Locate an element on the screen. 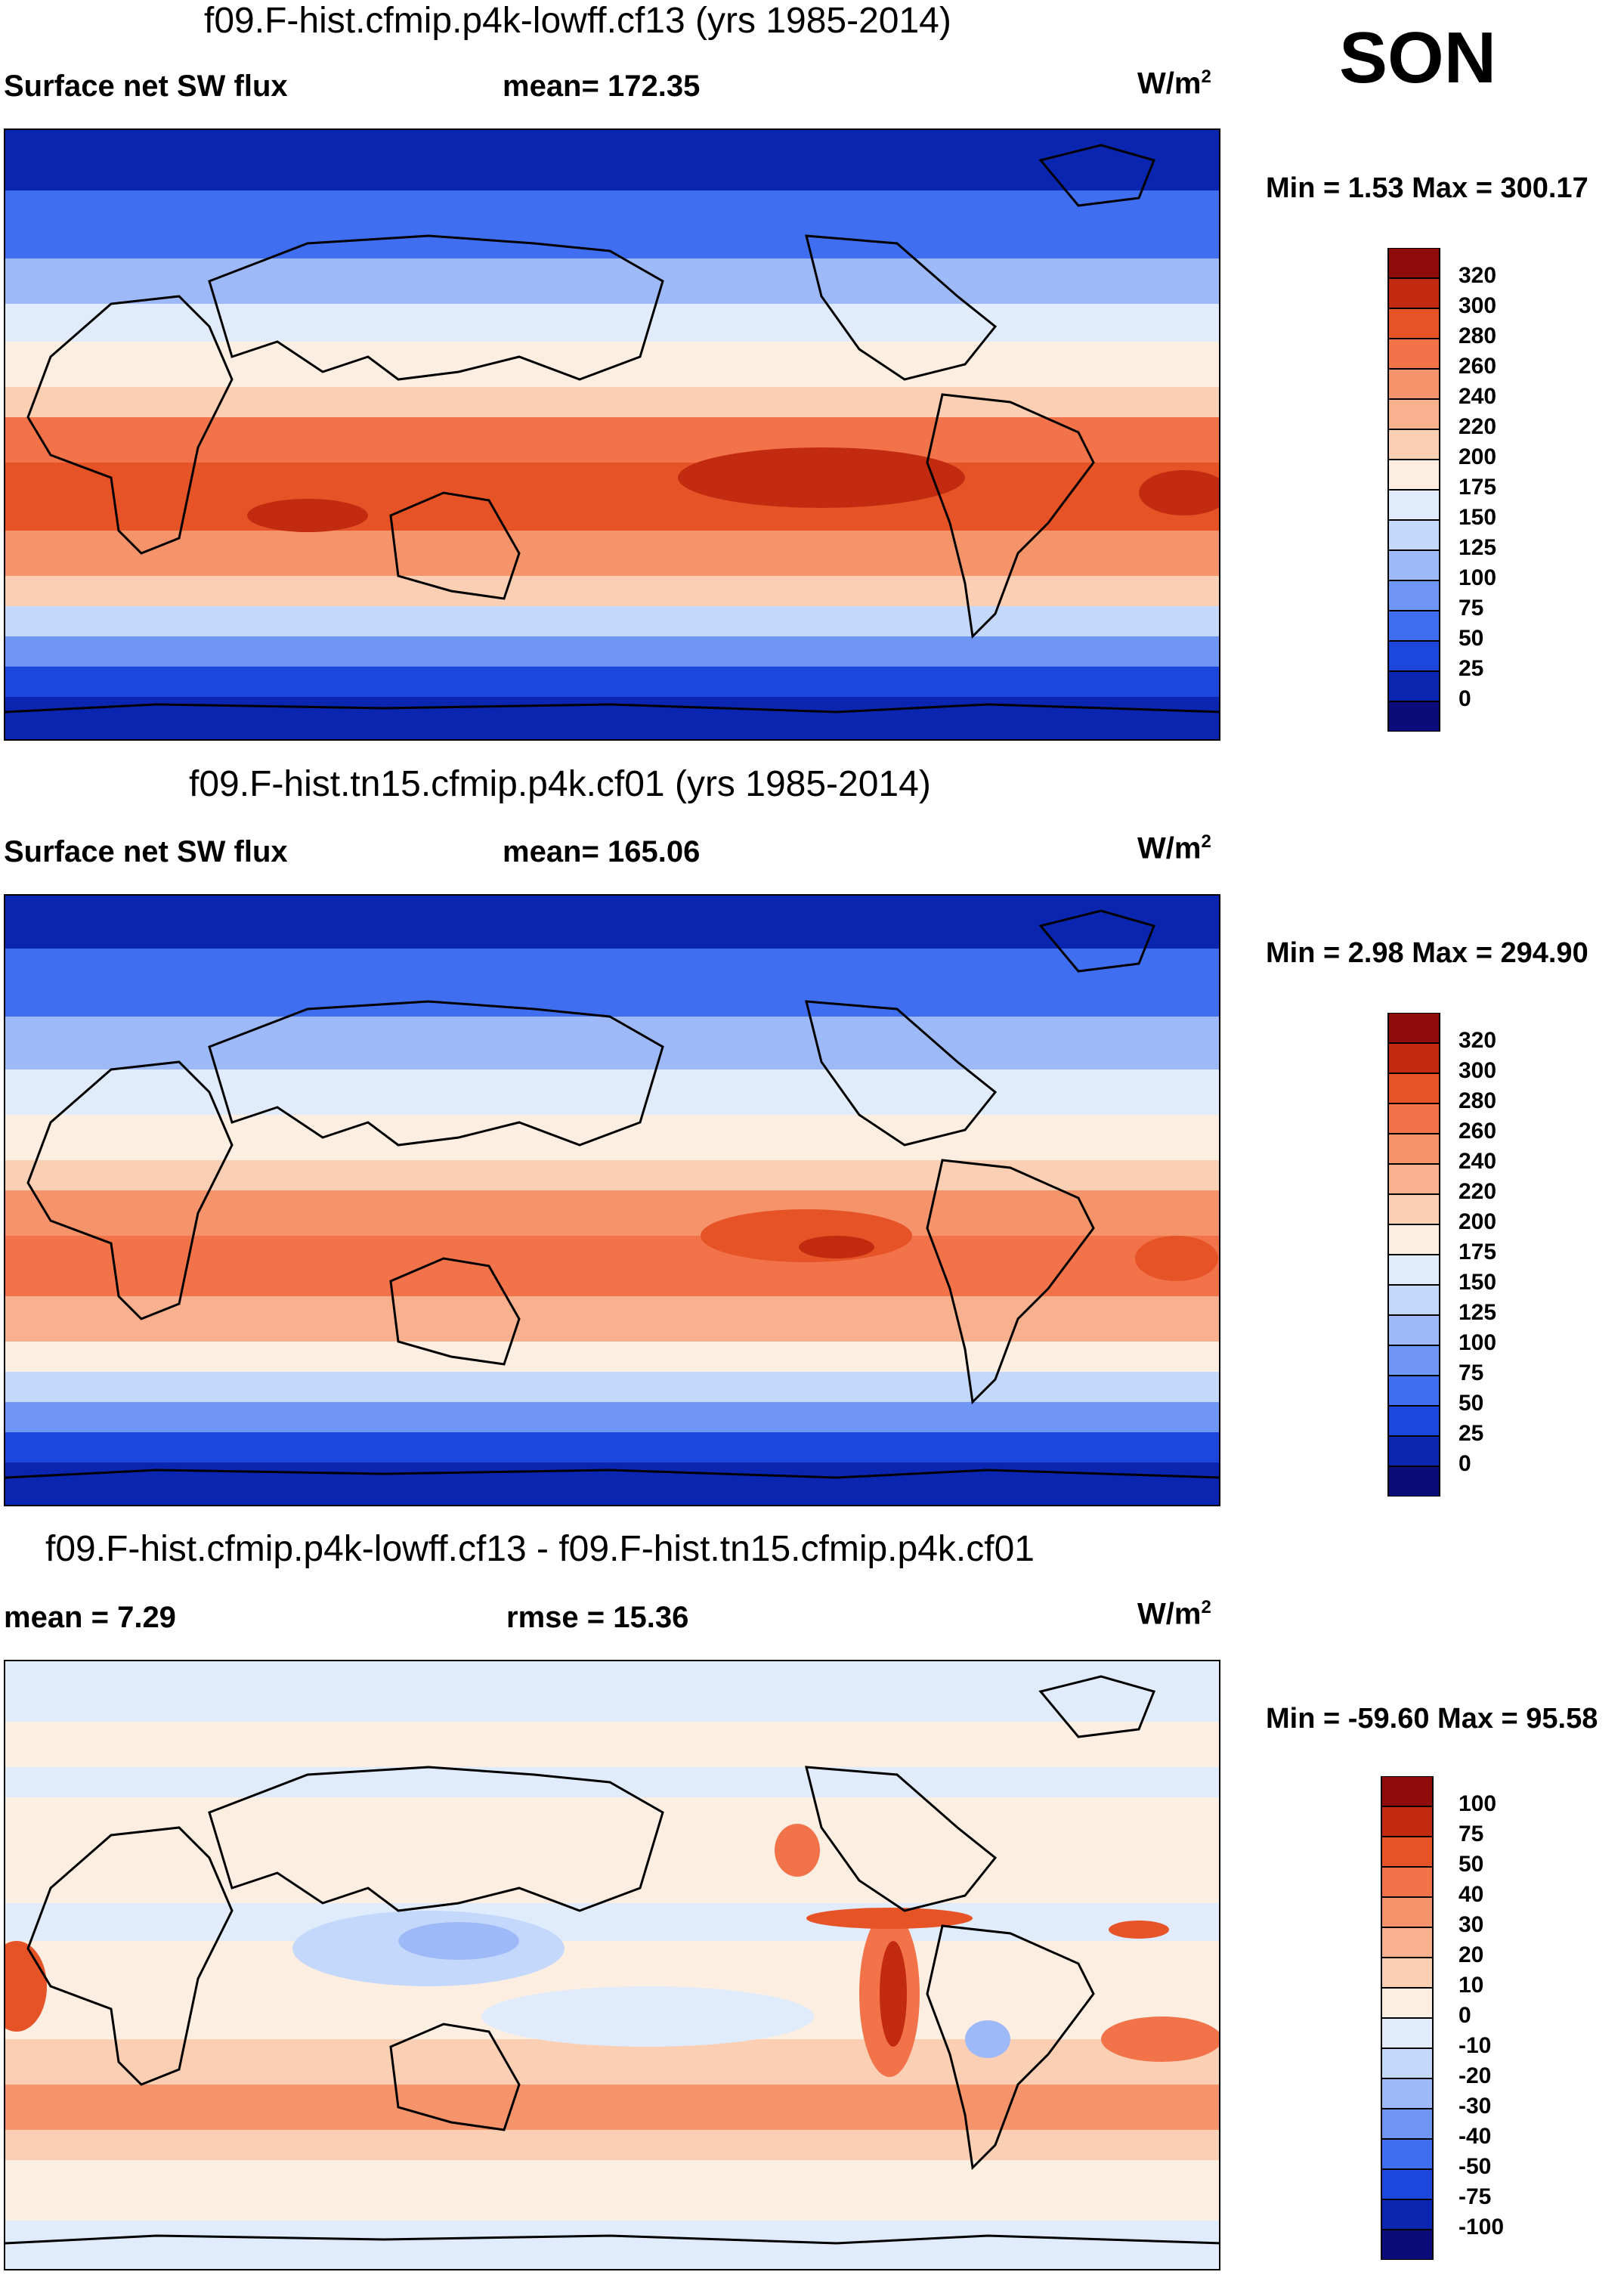 The image size is (1624, 2275). panel-3-rmse: rmse = 15.36 is located at coordinates (597, 1617).